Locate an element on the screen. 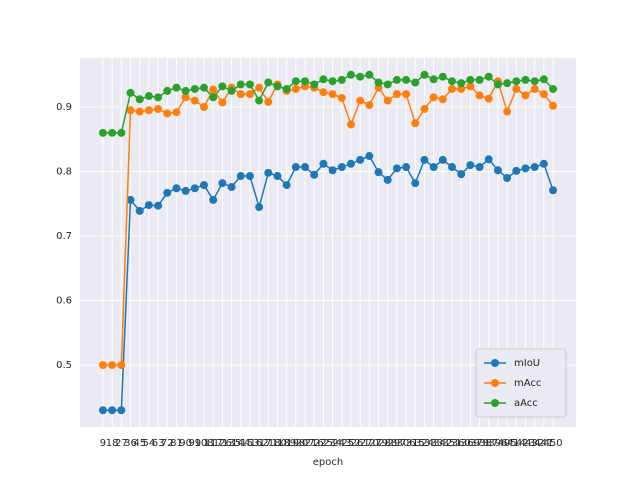  y-tick-label: 0.7 is located at coordinates (64, 236).